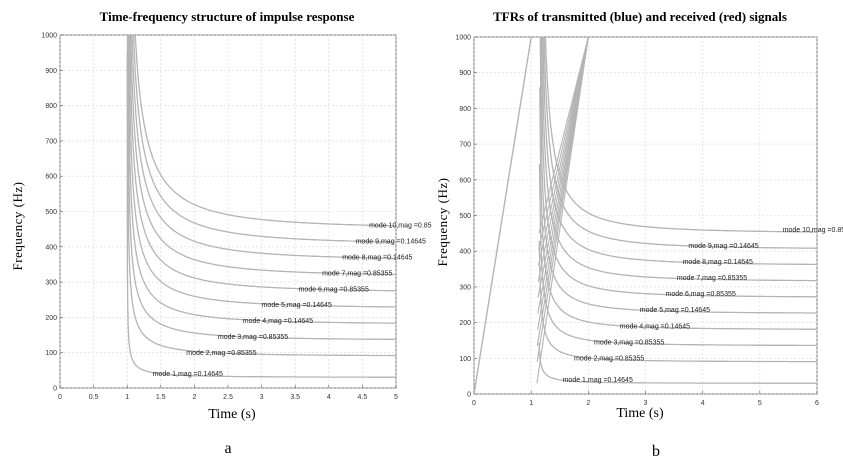 The width and height of the screenshot is (843, 464). What do you see at coordinates (51, 177) in the screenshot?
I see `chart-a-ytick-label: 600` at bounding box center [51, 177].